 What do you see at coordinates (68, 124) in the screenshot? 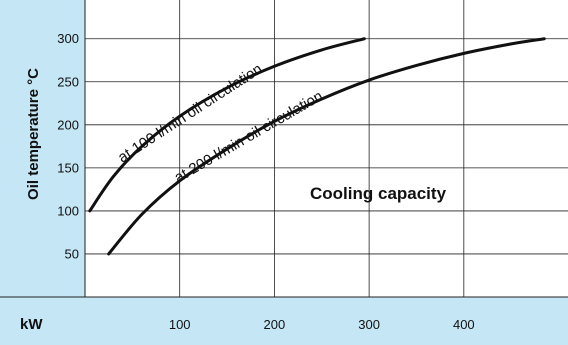
I see `y-tick-label: 200` at bounding box center [68, 124].